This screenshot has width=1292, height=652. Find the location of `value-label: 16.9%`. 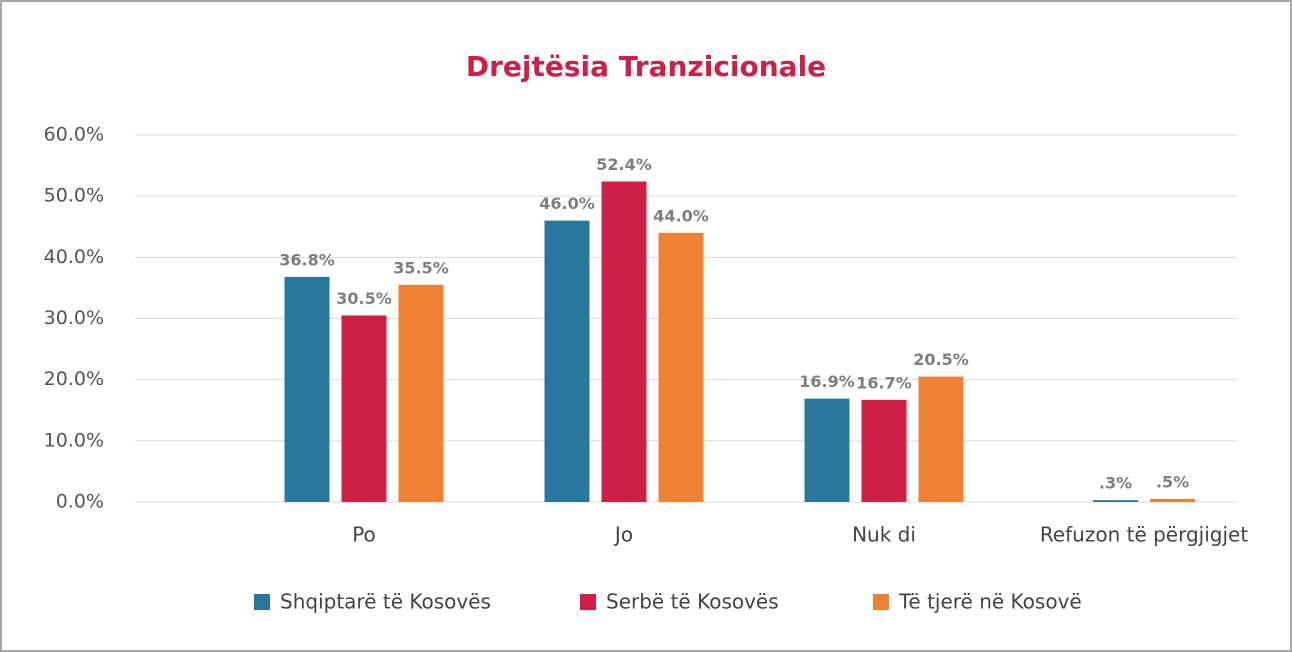

value-label: 16.9% is located at coordinates (827, 381).